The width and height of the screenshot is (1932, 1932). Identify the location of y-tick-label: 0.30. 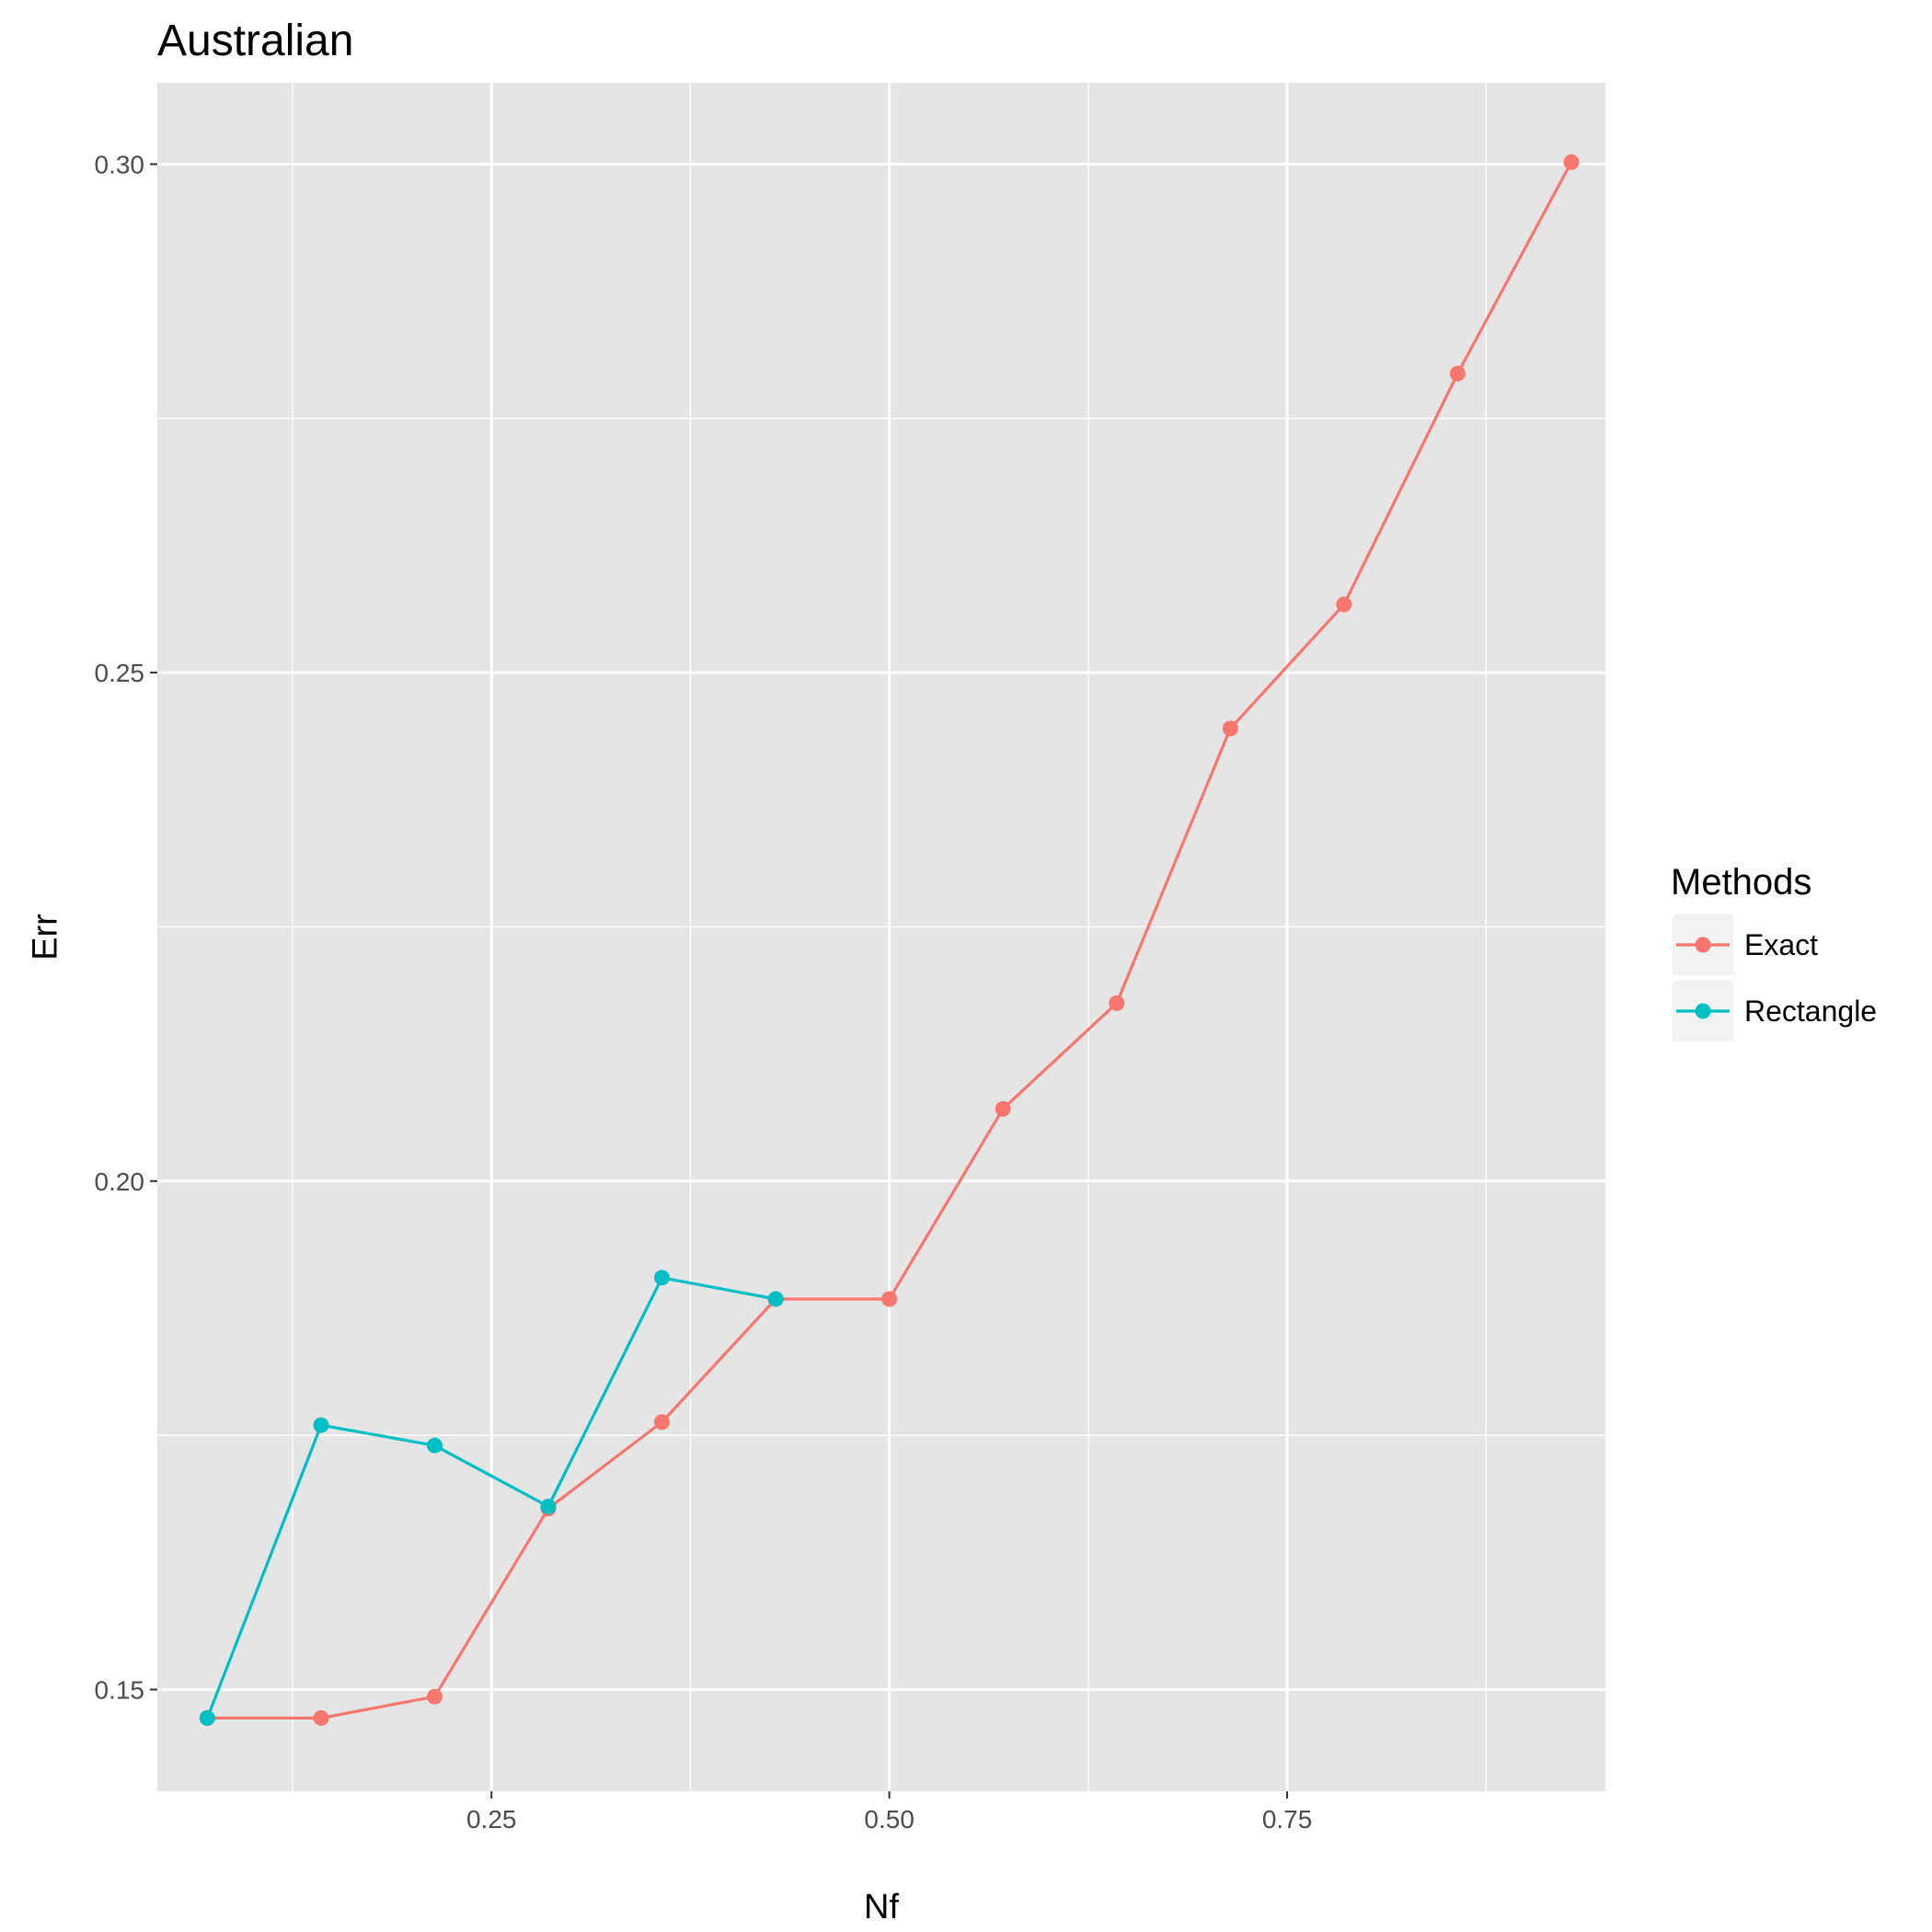
(120, 164).